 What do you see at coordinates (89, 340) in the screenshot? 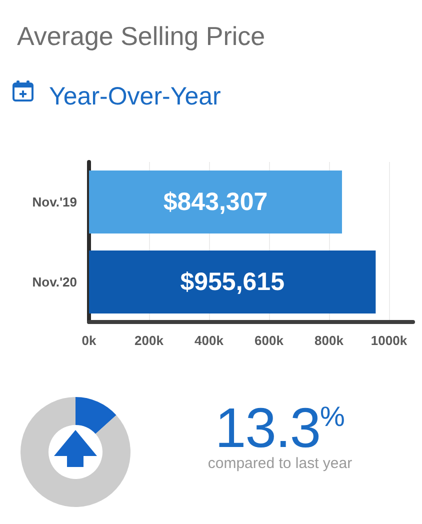
I see `x-tick-label: 0k` at bounding box center [89, 340].